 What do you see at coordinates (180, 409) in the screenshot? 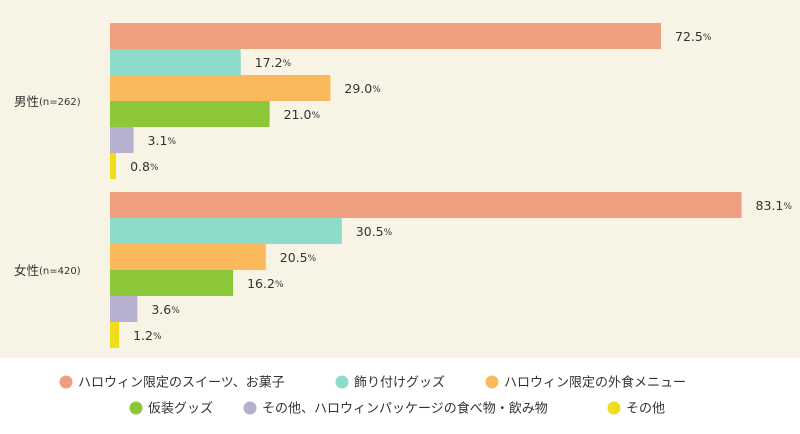
I see `legend-label: 仮装グッズ` at bounding box center [180, 409].